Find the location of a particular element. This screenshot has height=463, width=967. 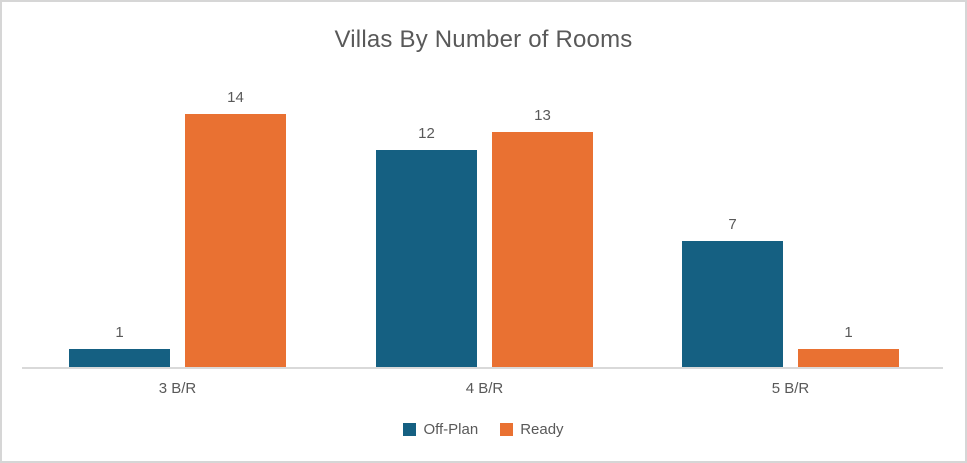

legend-label-off-plan: Off-Plan is located at coordinates (451, 429).